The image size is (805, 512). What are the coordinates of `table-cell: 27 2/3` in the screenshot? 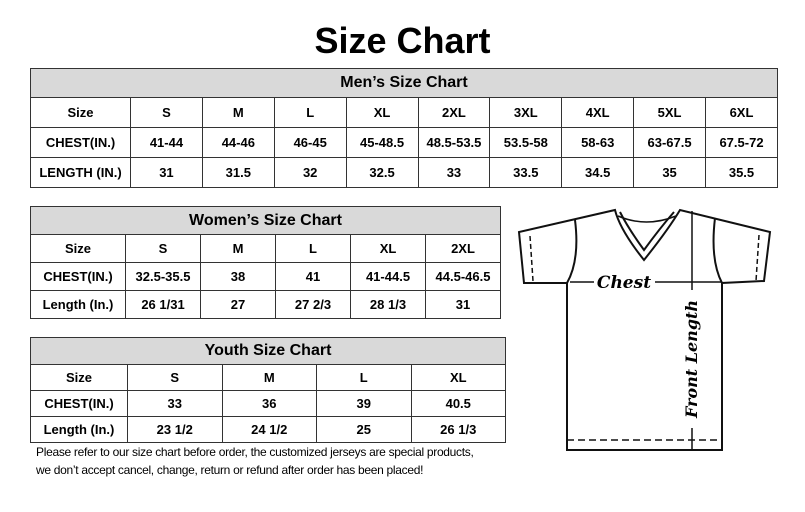 It's located at (313, 304).